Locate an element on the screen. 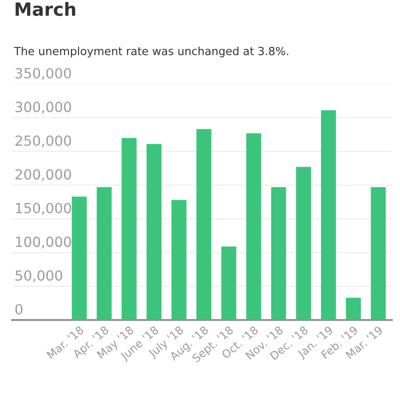 Image resolution: width=400 pixels, height=400 pixels. y-tick-label: 0 is located at coordinates (18, 309).